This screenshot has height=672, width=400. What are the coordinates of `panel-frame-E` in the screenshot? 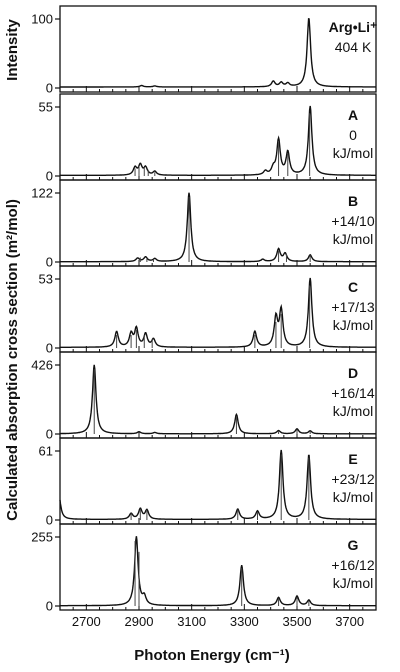 It's located at (218, 481).